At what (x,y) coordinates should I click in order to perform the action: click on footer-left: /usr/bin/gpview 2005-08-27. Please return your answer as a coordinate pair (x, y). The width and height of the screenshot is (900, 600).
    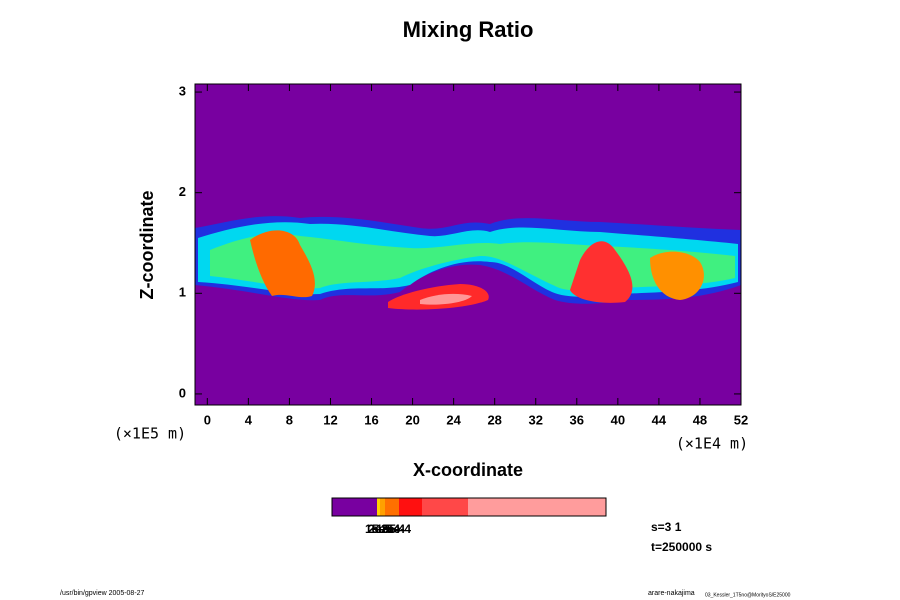
    Looking at the image, I should click on (102, 593).